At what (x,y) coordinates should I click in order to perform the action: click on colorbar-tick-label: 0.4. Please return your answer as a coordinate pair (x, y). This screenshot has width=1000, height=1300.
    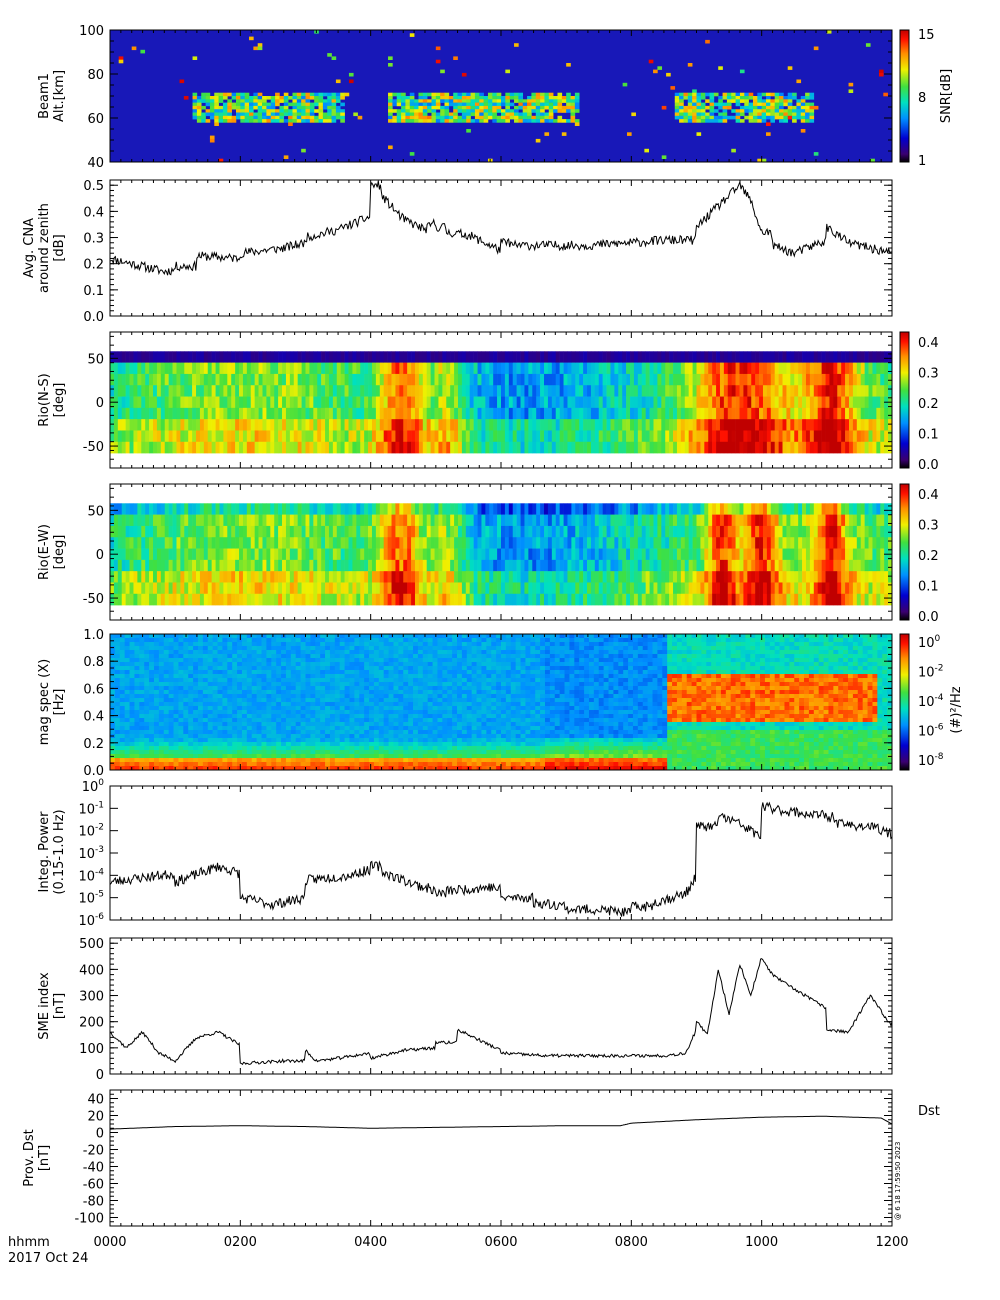
    Looking at the image, I should click on (928, 343).